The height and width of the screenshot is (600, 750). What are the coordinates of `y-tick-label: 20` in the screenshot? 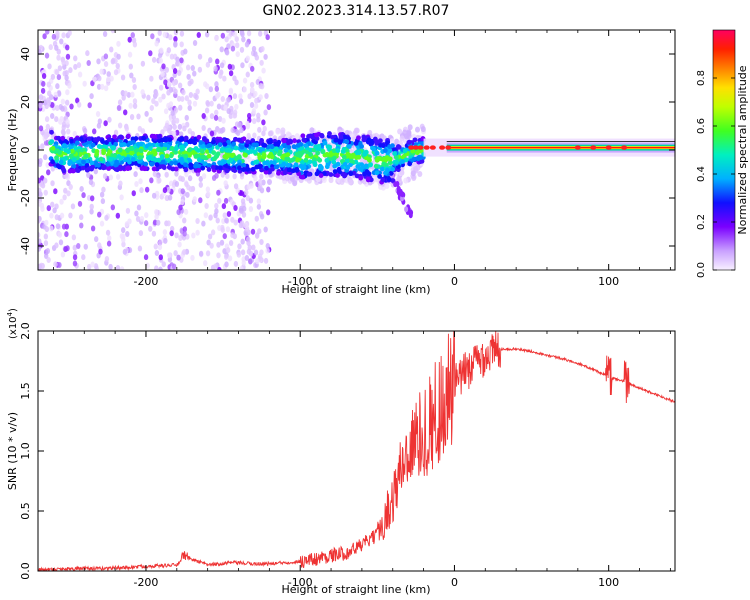 It's located at (25, 102).